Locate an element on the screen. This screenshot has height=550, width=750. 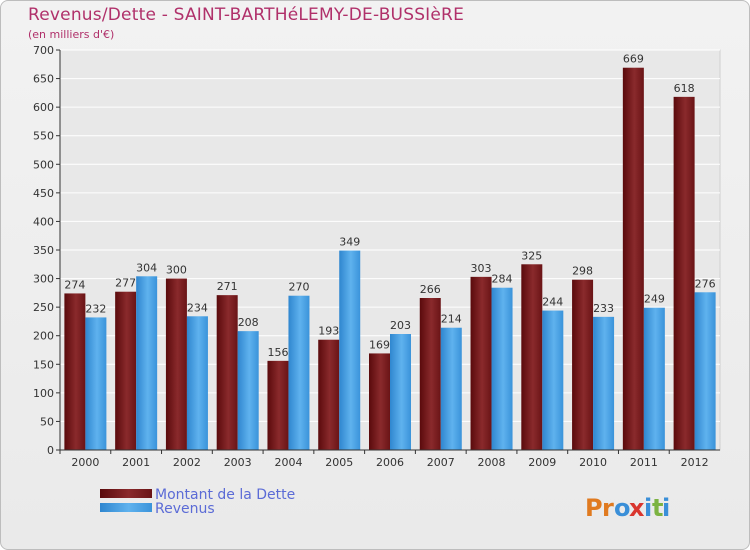
y-tick-label: 500 is located at coordinates (43, 164).